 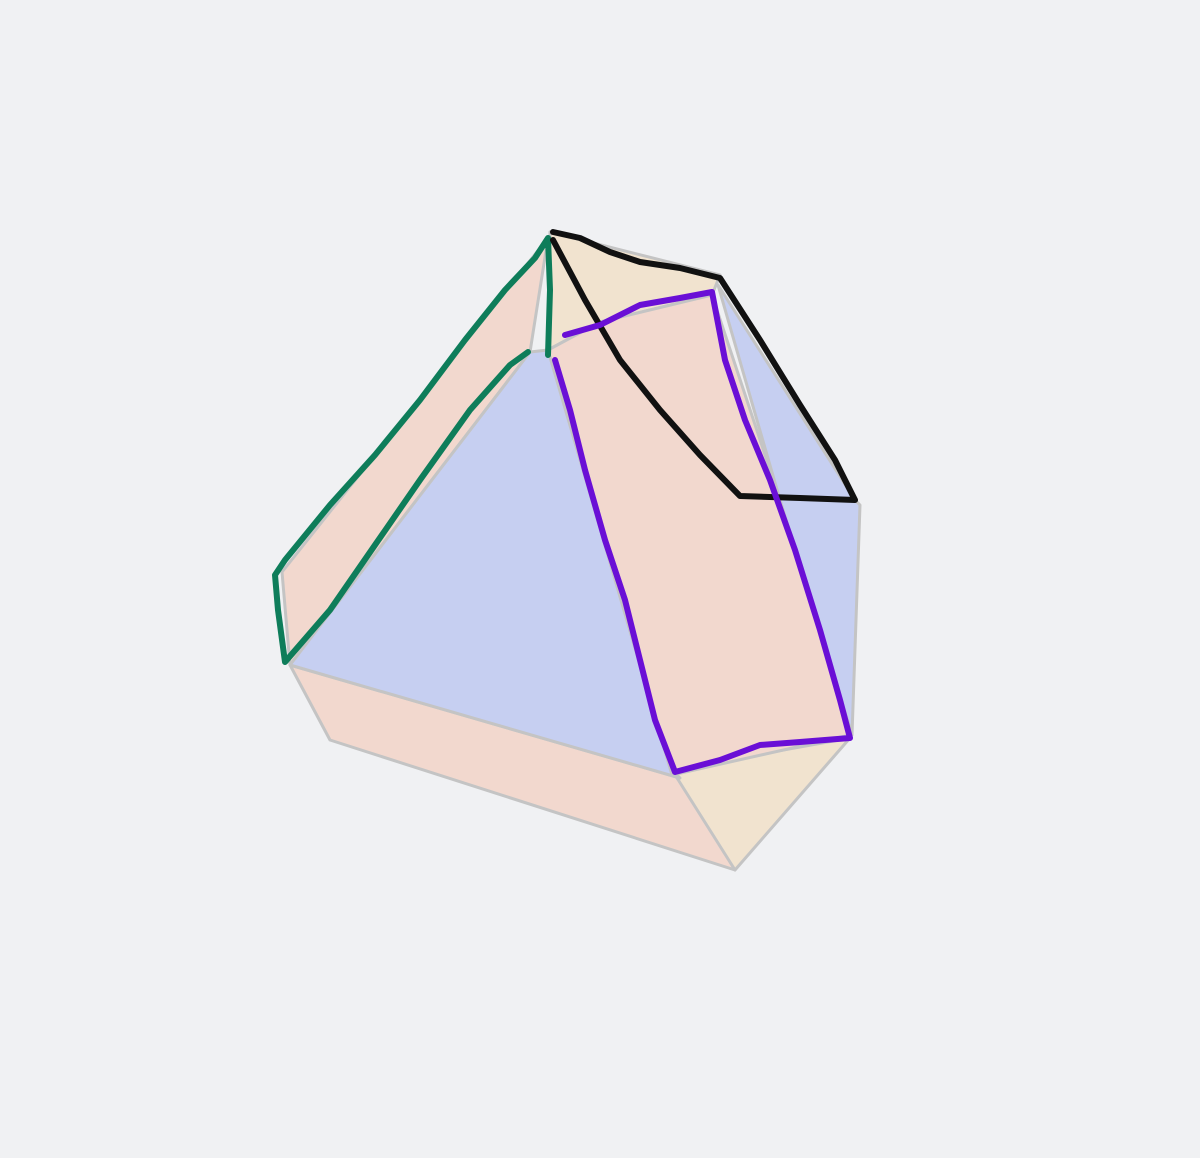 I want to click on purple-outline, so click(x=702, y=532).